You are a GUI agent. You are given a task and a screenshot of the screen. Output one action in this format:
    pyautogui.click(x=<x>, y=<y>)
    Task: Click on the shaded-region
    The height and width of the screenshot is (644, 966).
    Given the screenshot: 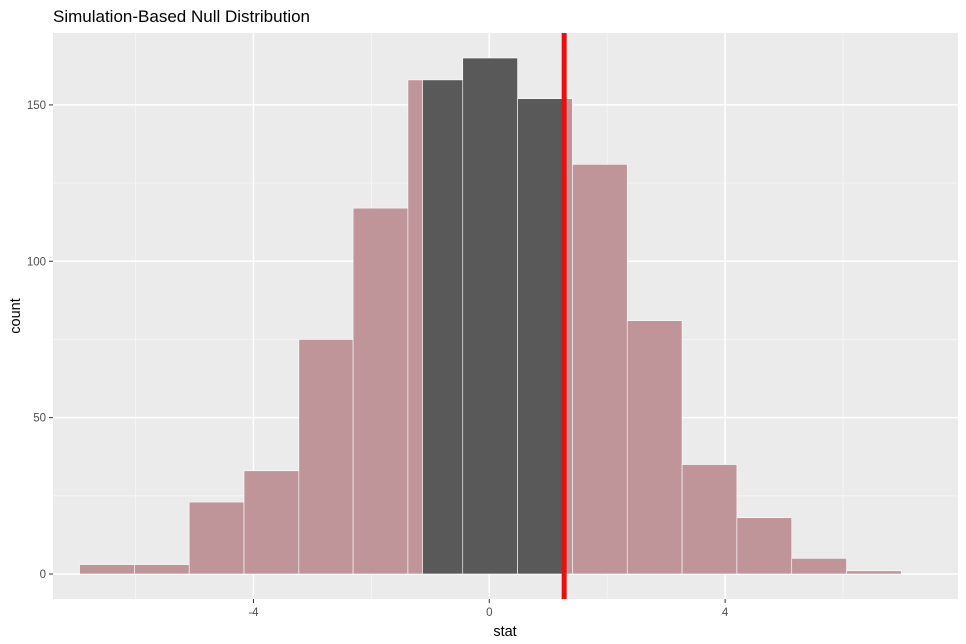 What is the action you would take?
    pyautogui.click(x=493, y=316)
    